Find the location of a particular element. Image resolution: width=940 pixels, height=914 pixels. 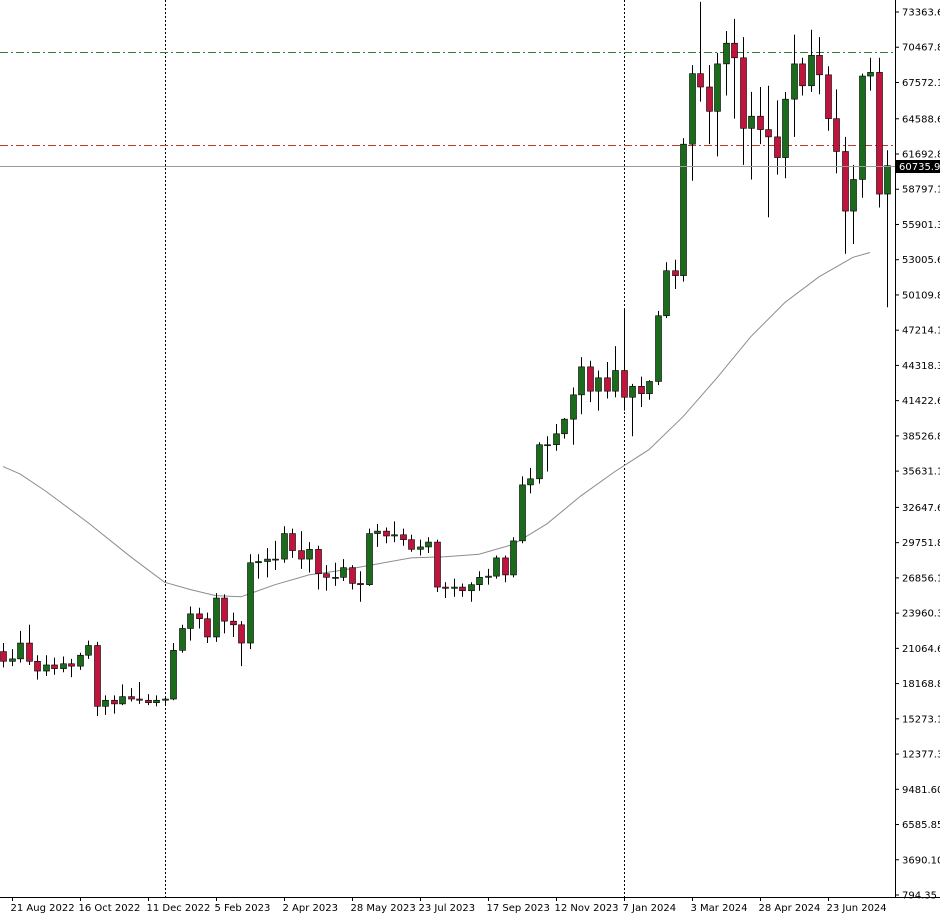

y-tick-label: 47214.10 is located at coordinates (921, 331).